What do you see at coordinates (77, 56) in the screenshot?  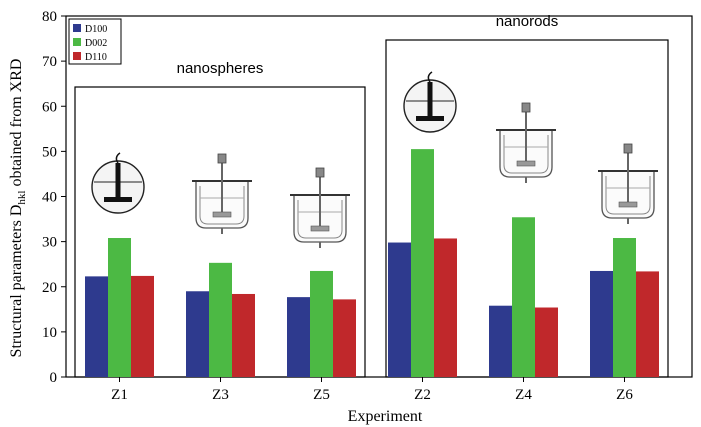 I see `legend-swatch-d110` at bounding box center [77, 56].